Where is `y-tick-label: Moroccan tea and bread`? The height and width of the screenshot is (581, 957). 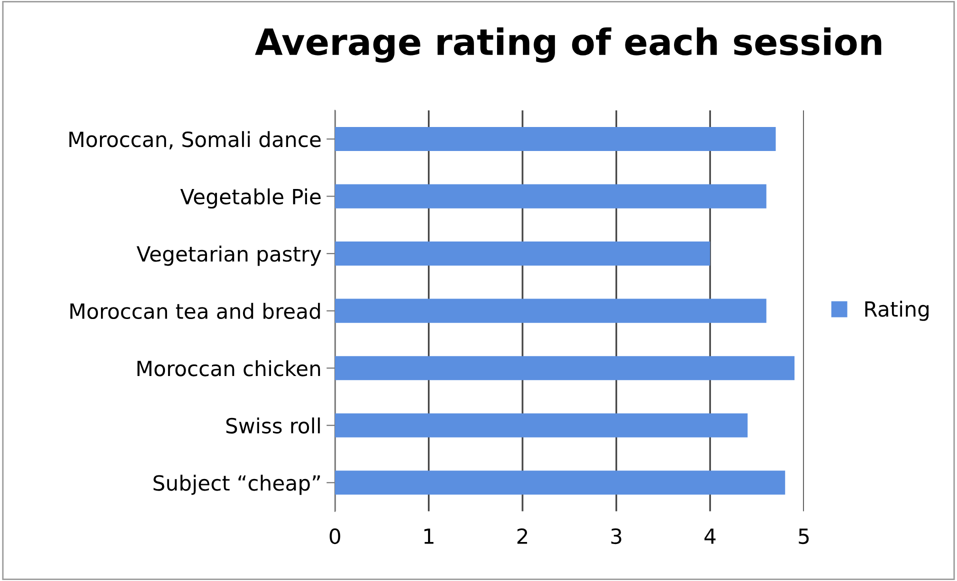
y-tick-label: Moroccan tea and bread is located at coordinates (195, 311).